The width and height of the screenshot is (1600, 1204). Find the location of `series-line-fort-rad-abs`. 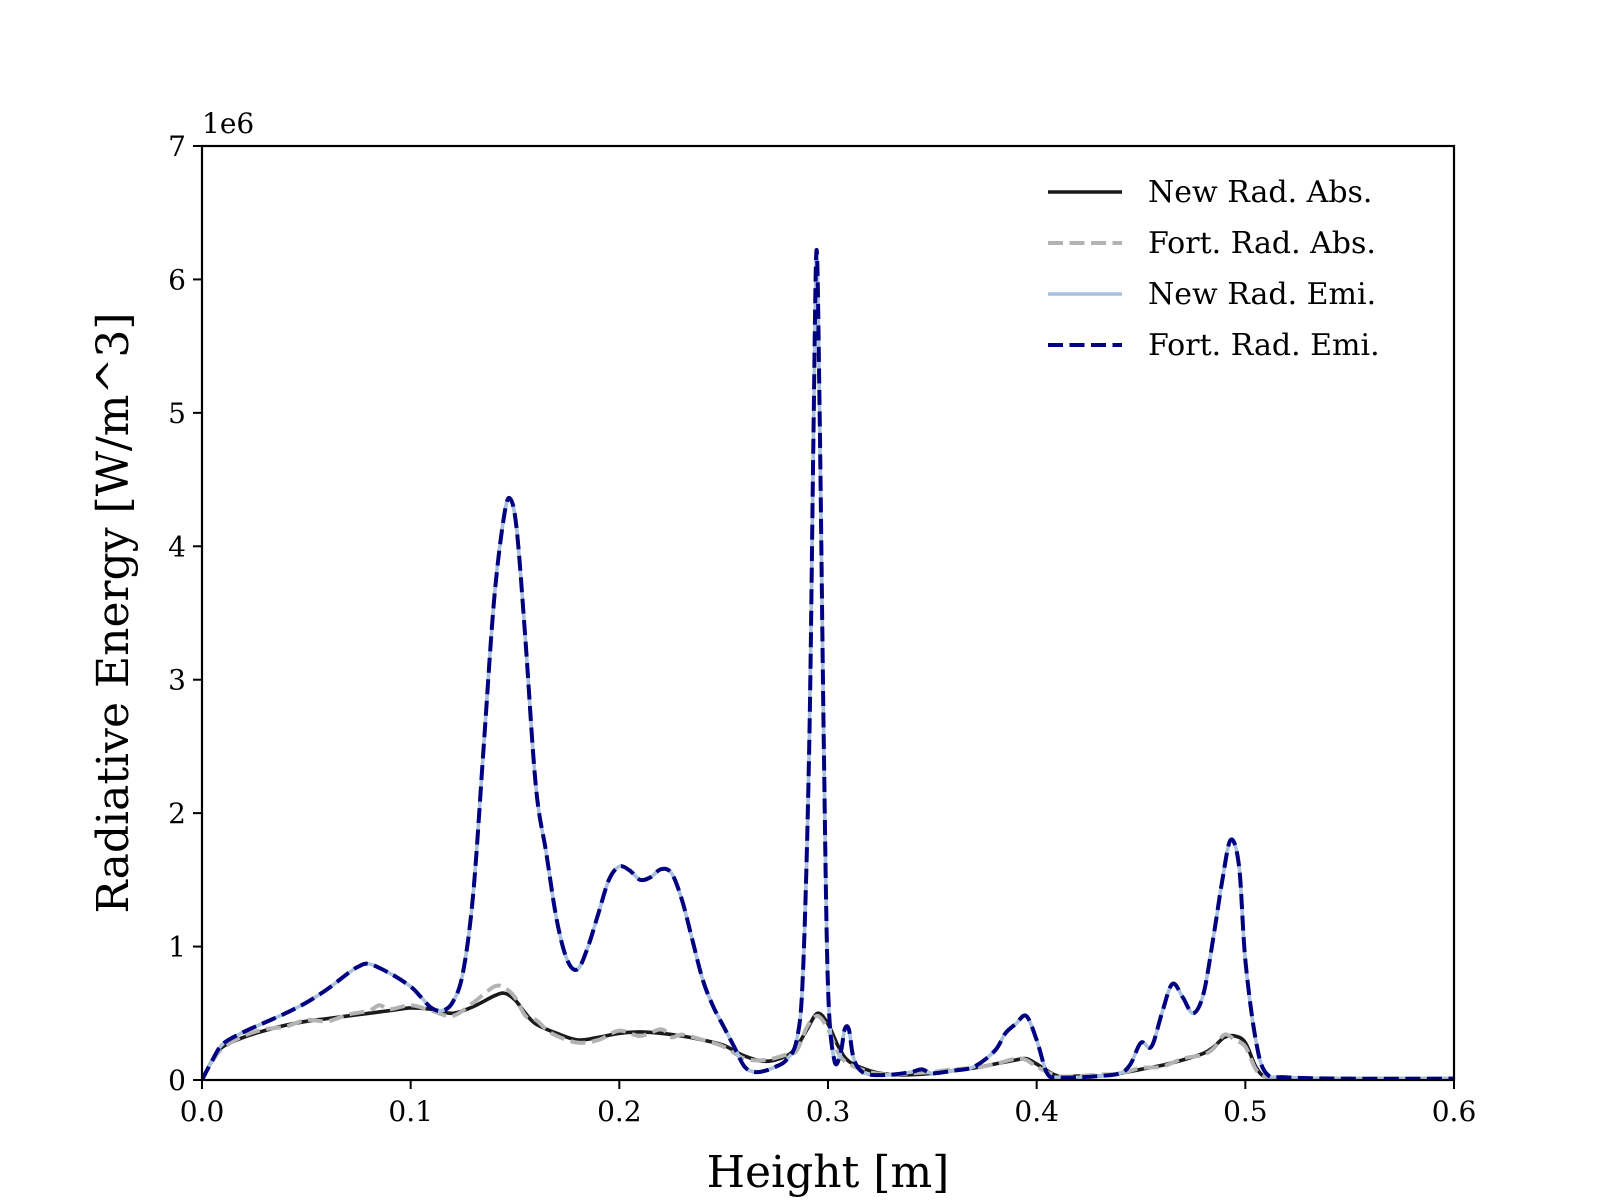

series-line-fort-rad-abs is located at coordinates (828, 1031).